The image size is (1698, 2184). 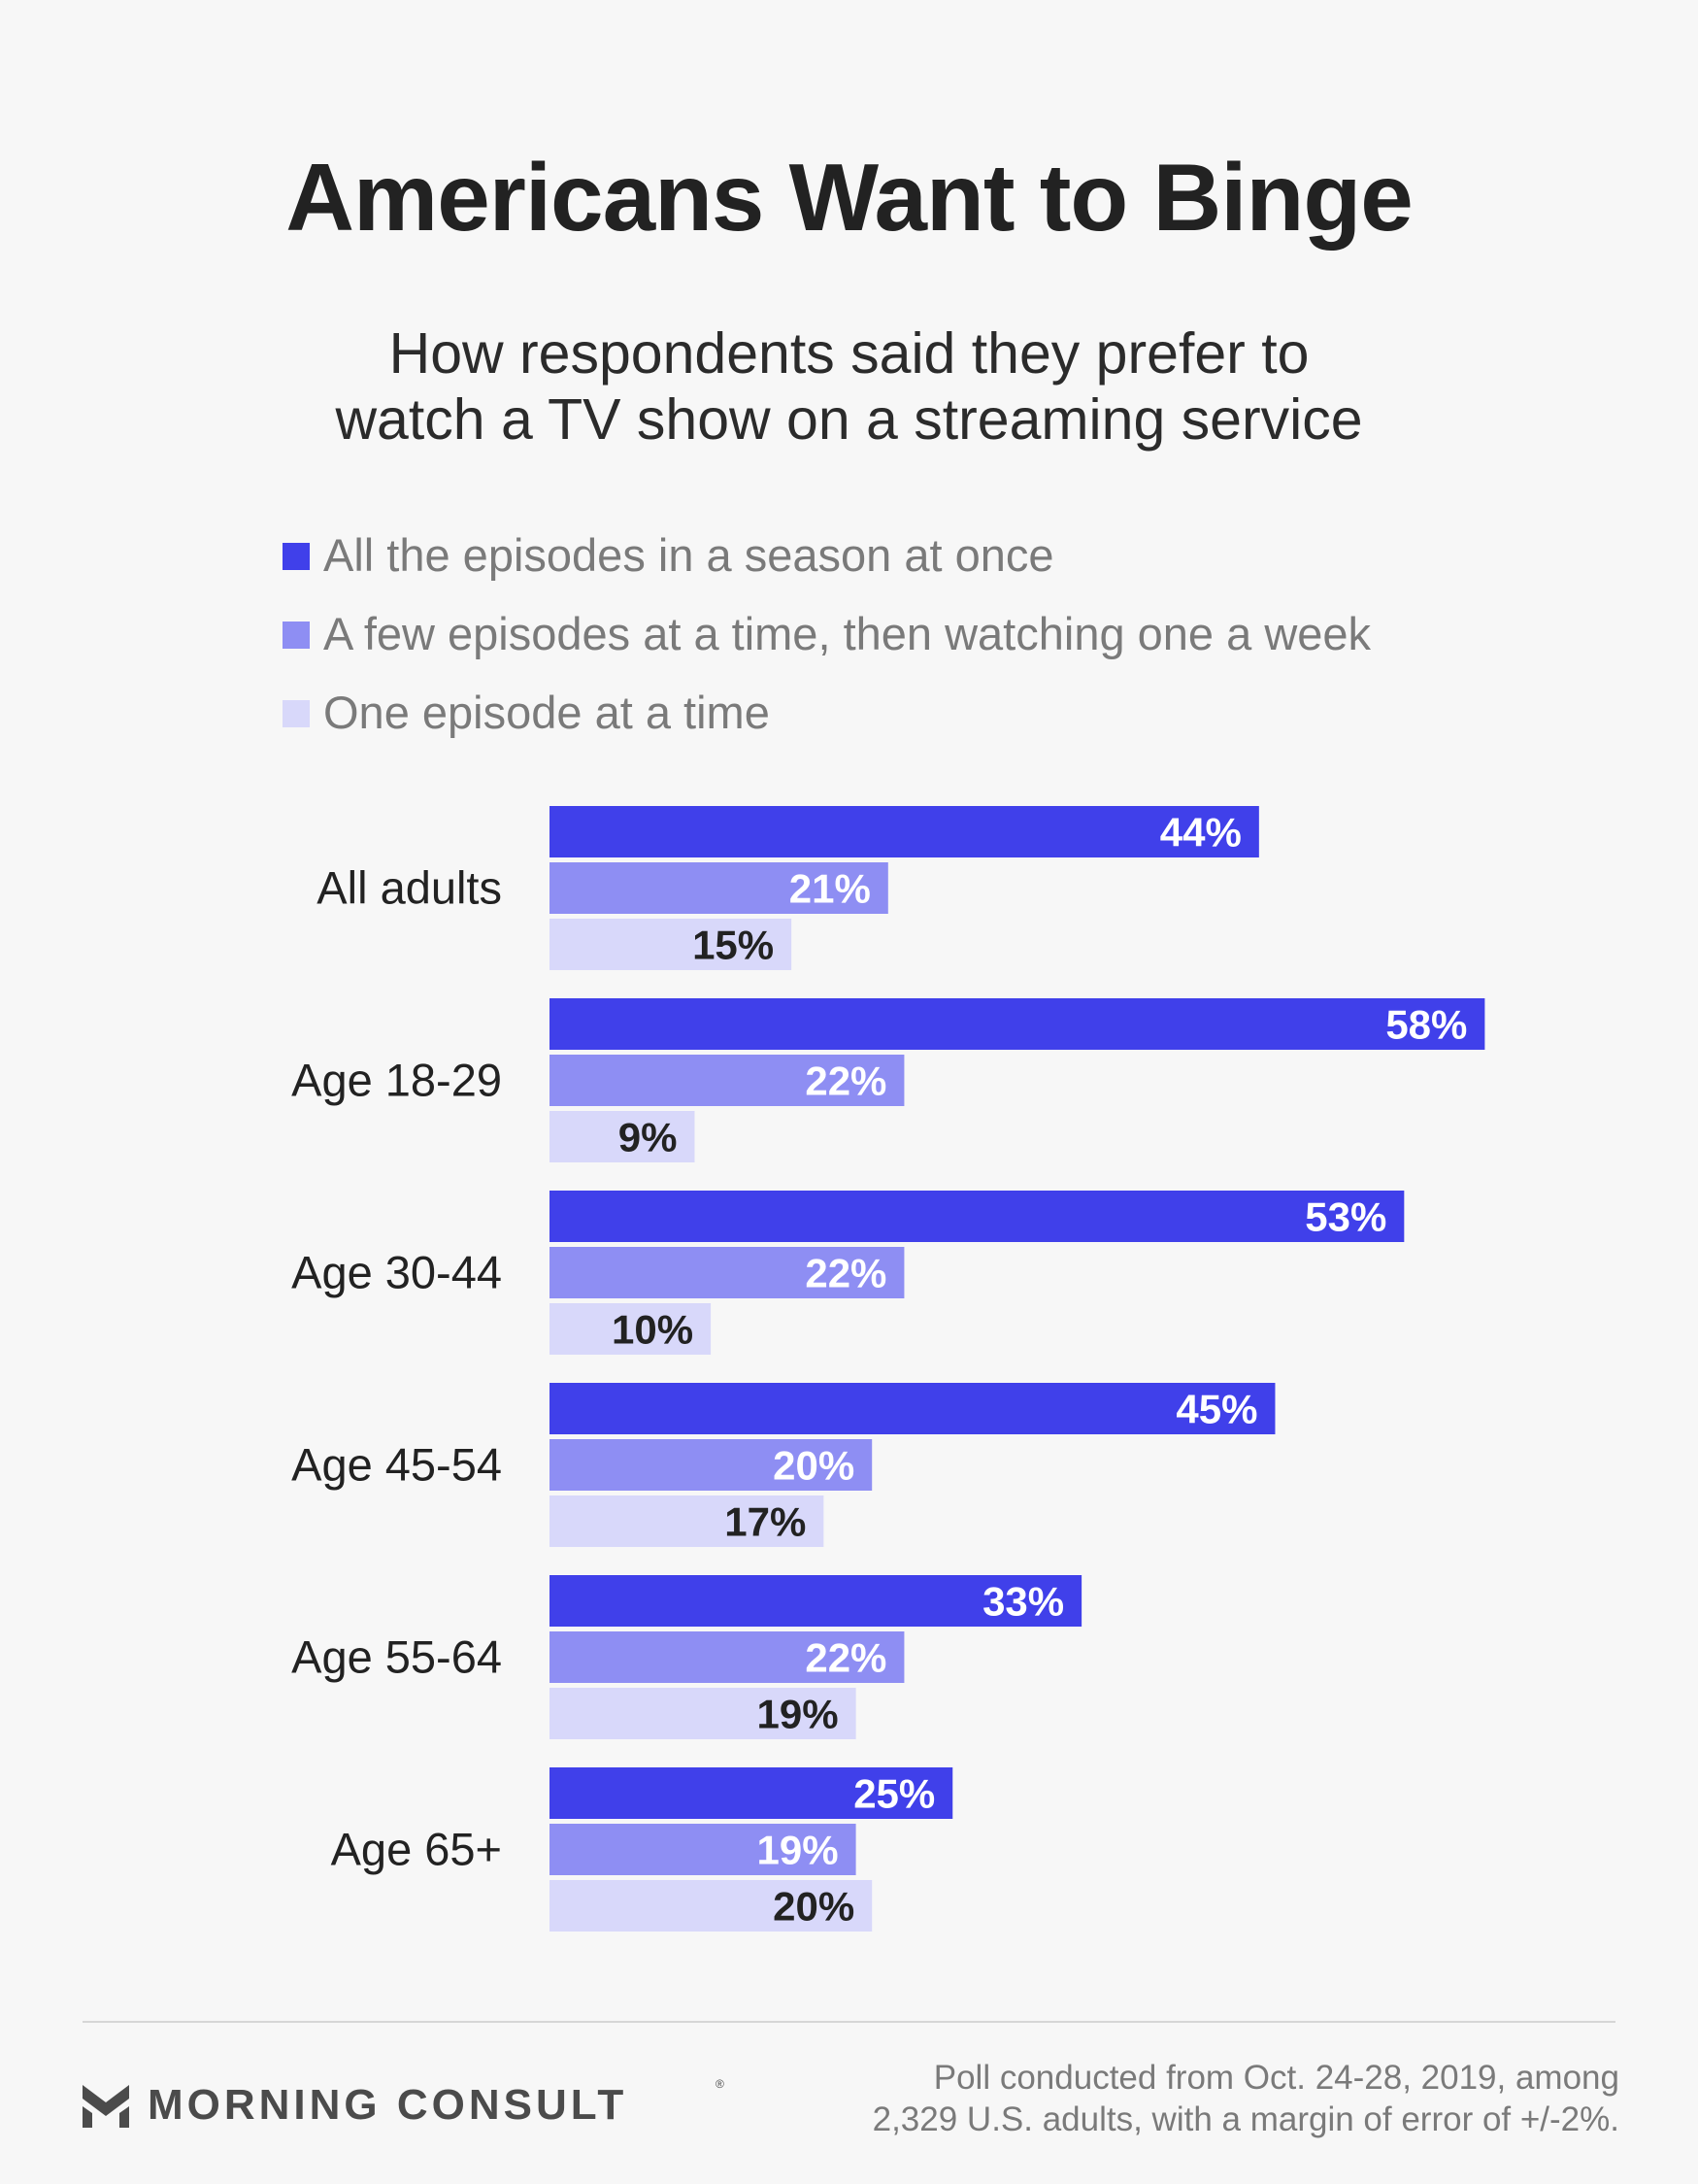 I want to click on legend-swatch-one-at-a-time, so click(x=296, y=713).